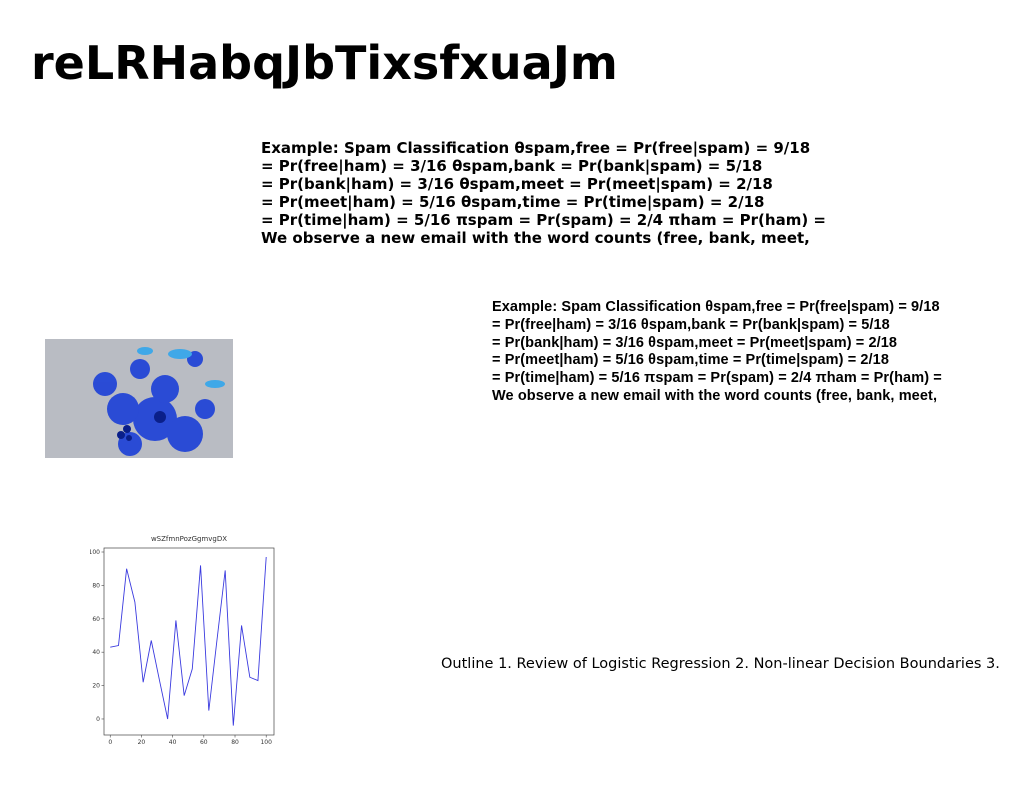  I want to click on x-tick-label: 80, so click(235, 742).